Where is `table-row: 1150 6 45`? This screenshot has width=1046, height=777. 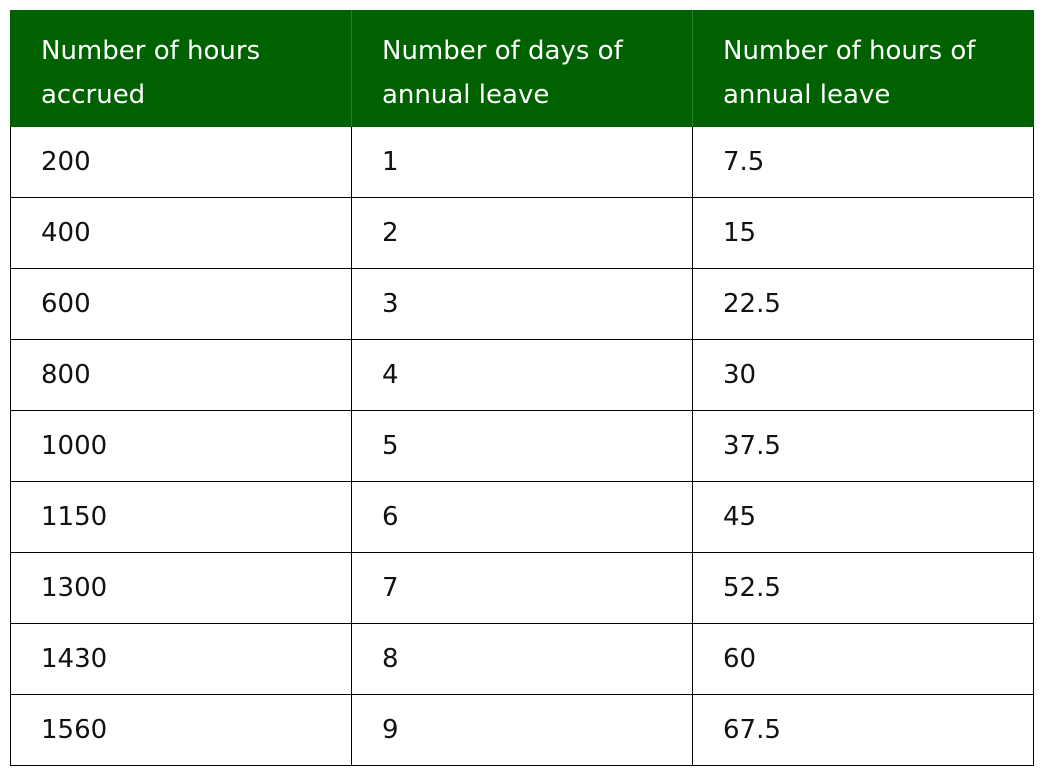
table-row: 1150 6 45 is located at coordinates (522, 517).